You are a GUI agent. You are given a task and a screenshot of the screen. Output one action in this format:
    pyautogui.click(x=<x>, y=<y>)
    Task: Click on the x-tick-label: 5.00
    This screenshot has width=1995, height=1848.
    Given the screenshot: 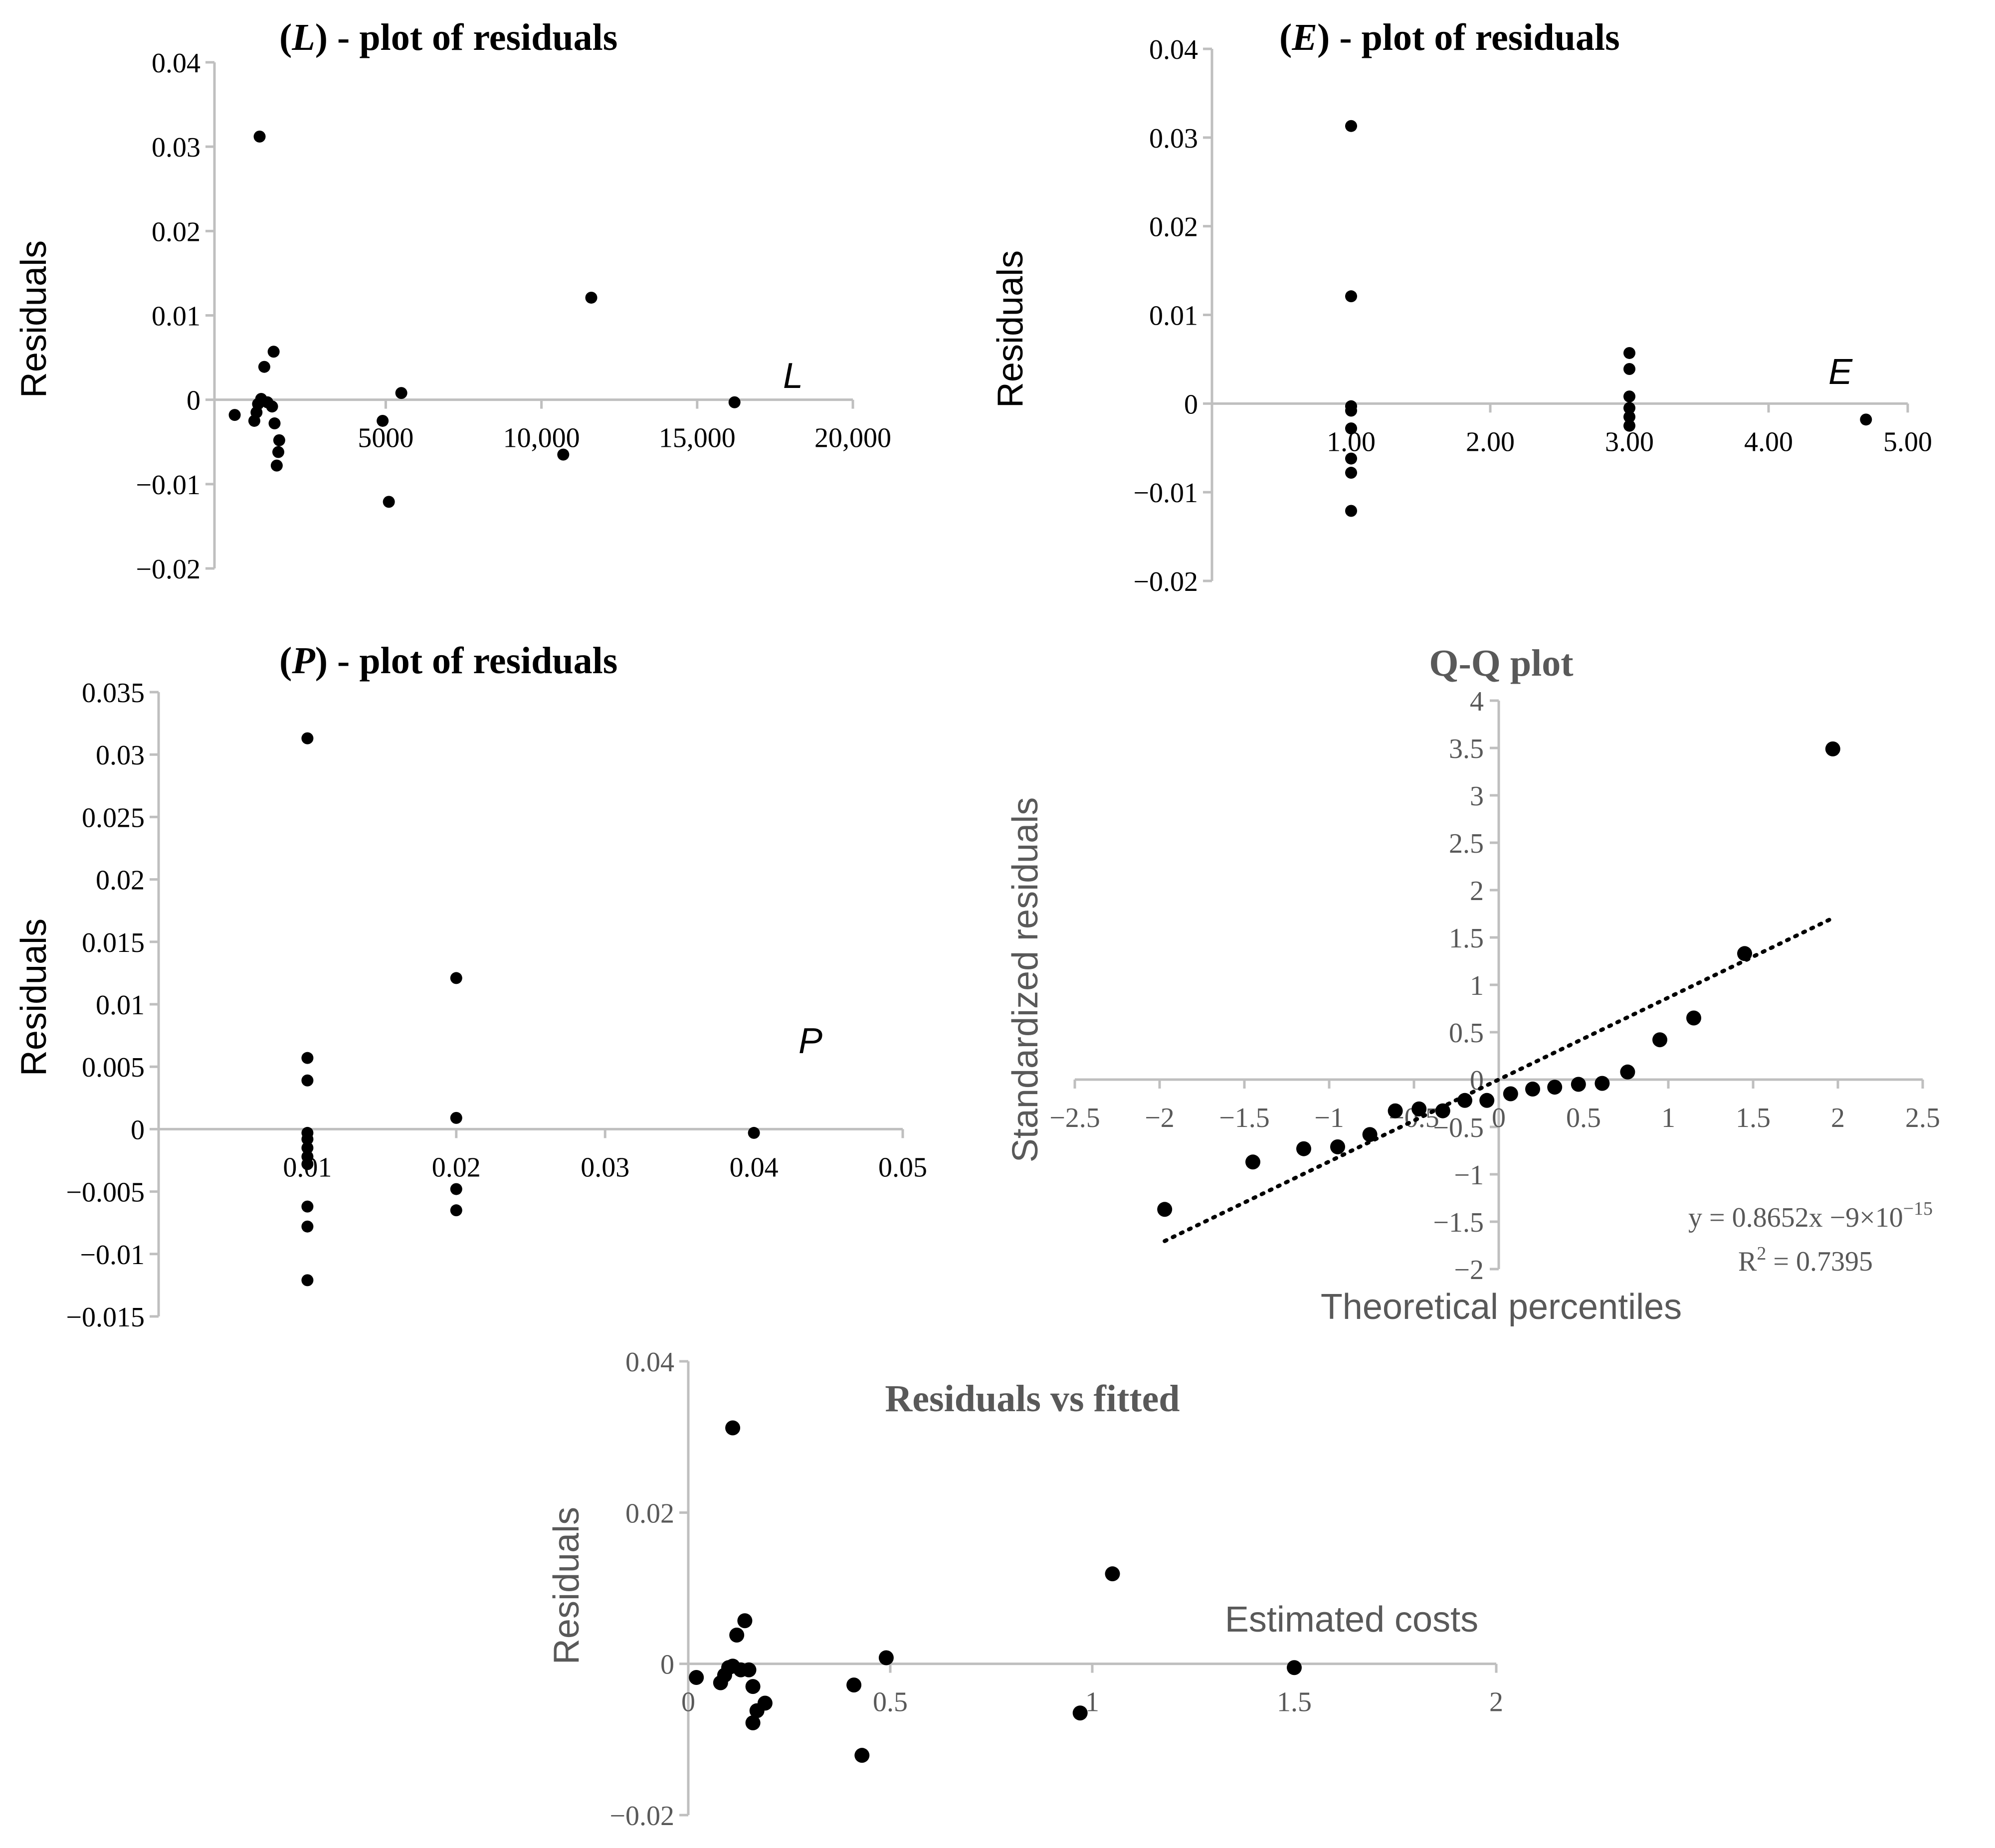 What is the action you would take?
    pyautogui.click(x=1907, y=441)
    